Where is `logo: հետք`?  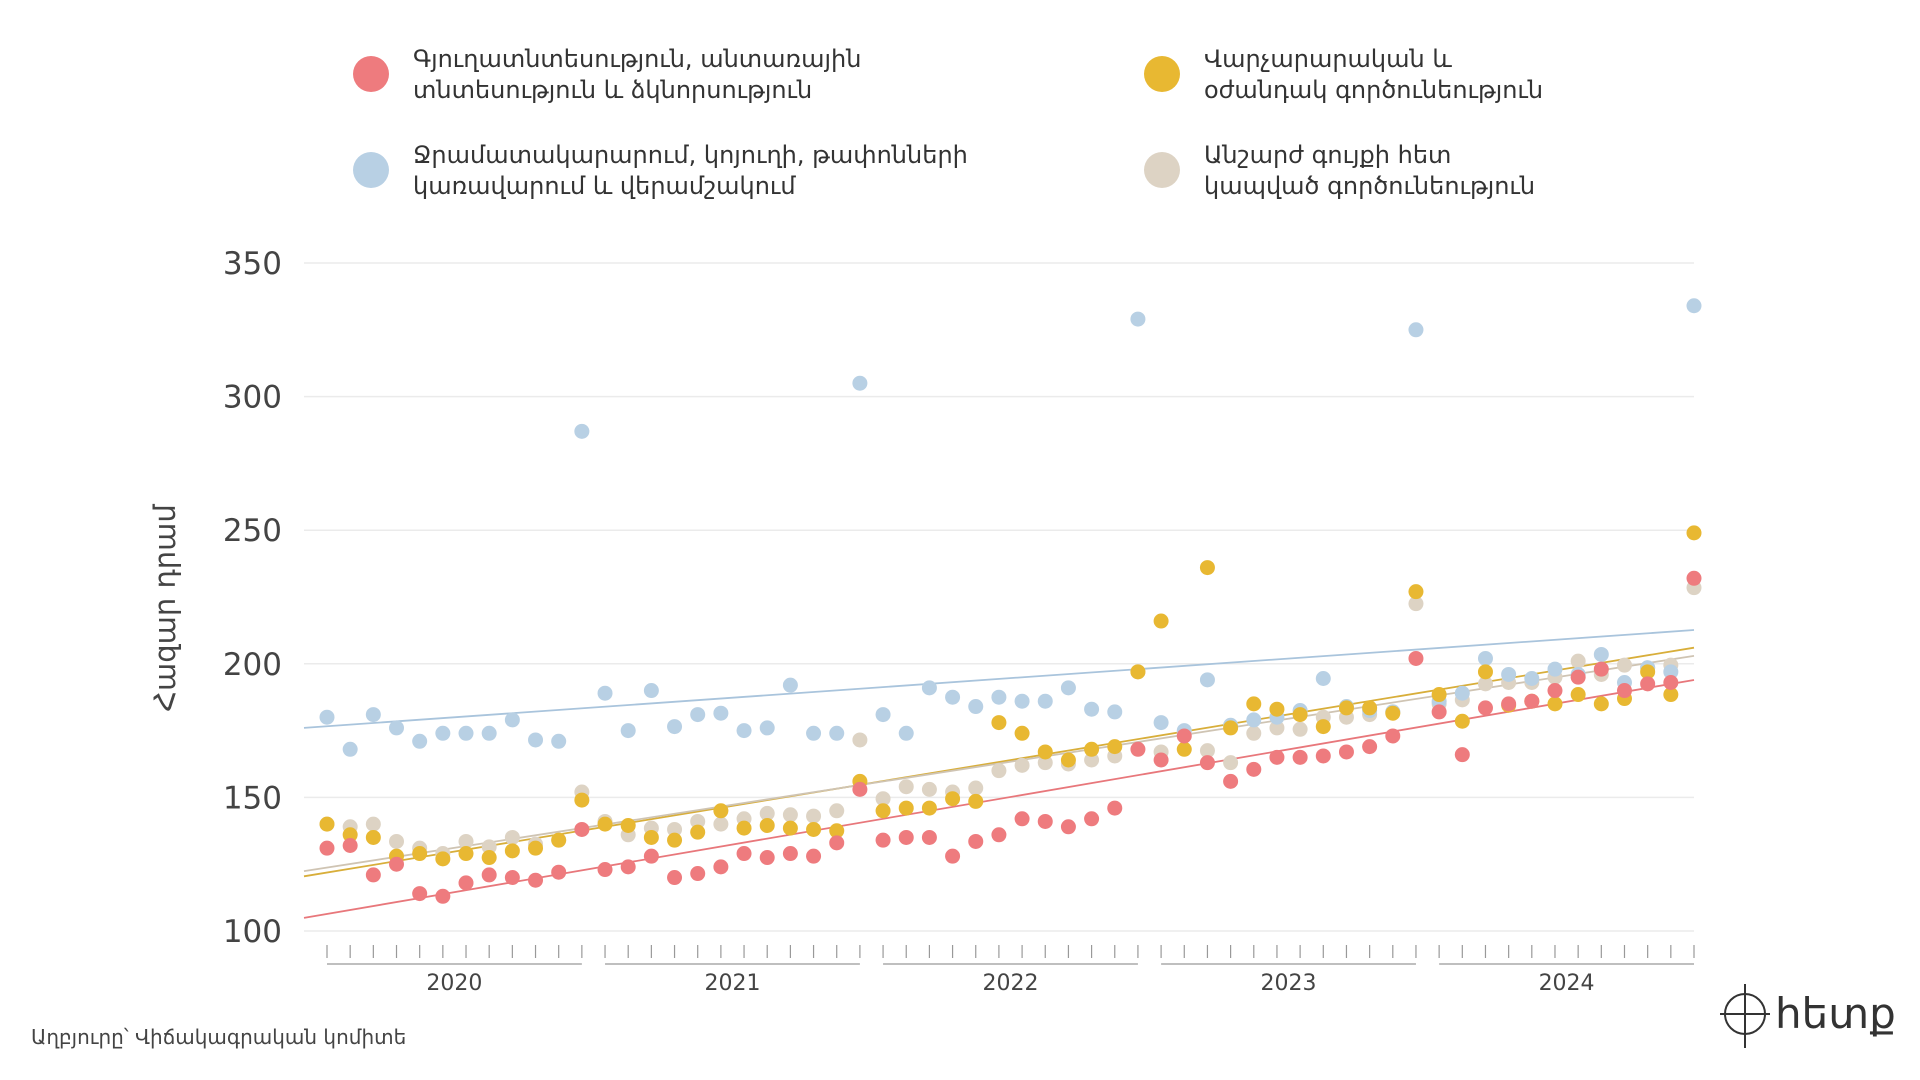
logo: հետք is located at coordinates (1835, 1013).